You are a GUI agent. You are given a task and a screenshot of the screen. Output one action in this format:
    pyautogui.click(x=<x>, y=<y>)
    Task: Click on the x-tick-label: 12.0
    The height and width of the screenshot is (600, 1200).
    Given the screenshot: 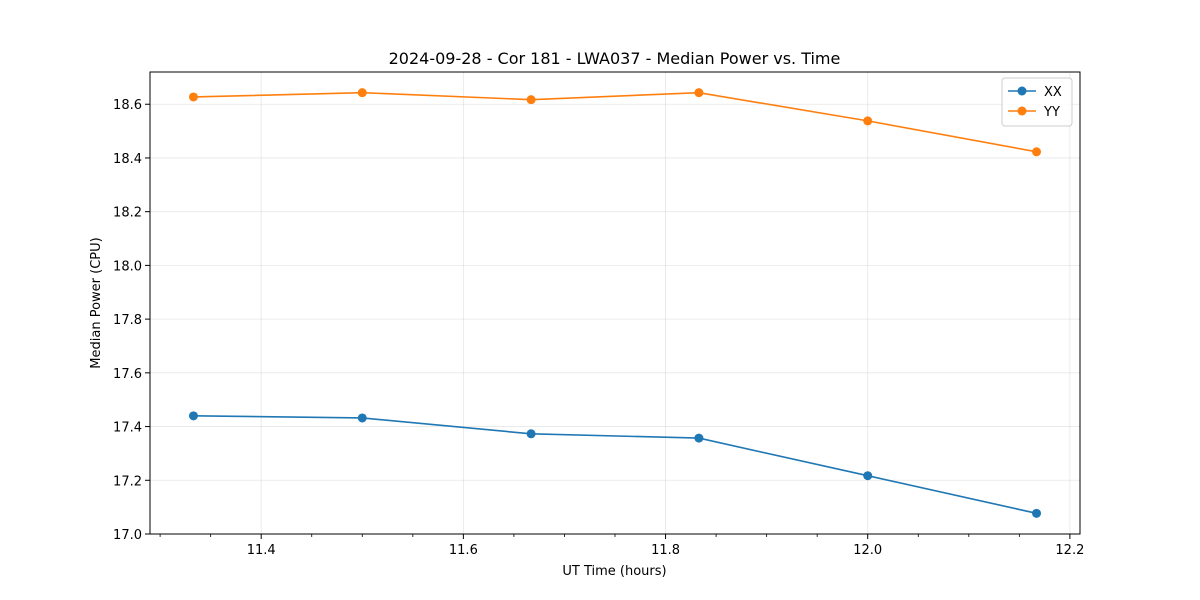 What is the action you would take?
    pyautogui.click(x=867, y=550)
    